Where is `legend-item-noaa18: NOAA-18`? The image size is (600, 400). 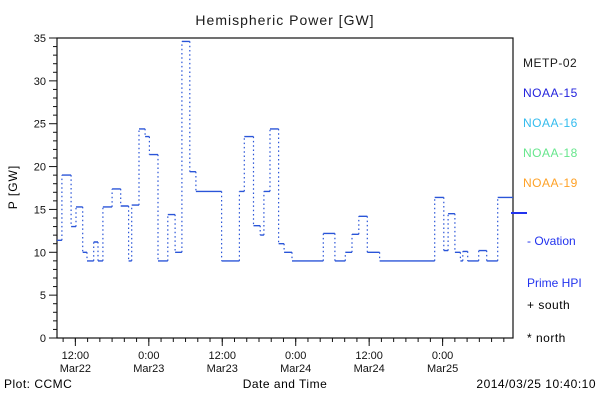
legend-item-noaa18: NOAA-18 is located at coordinates (550, 153).